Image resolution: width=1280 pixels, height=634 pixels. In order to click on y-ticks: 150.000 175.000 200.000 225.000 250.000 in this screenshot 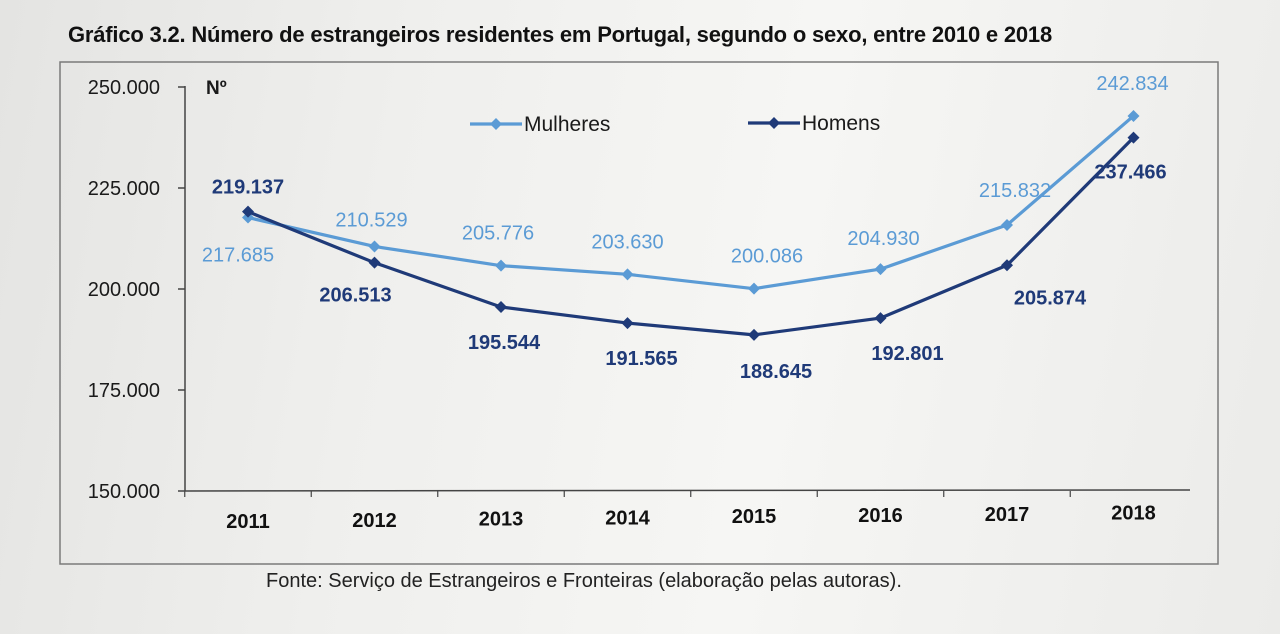, I will do `click(136, 290)`.